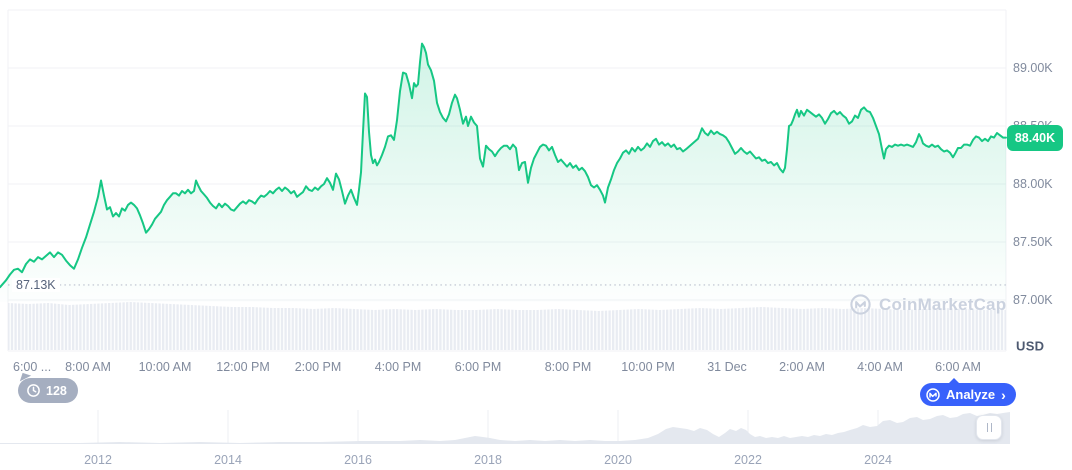 The width and height of the screenshot is (1072, 470). I want to click on x-axis-label: 8:00 AM, so click(88, 367).